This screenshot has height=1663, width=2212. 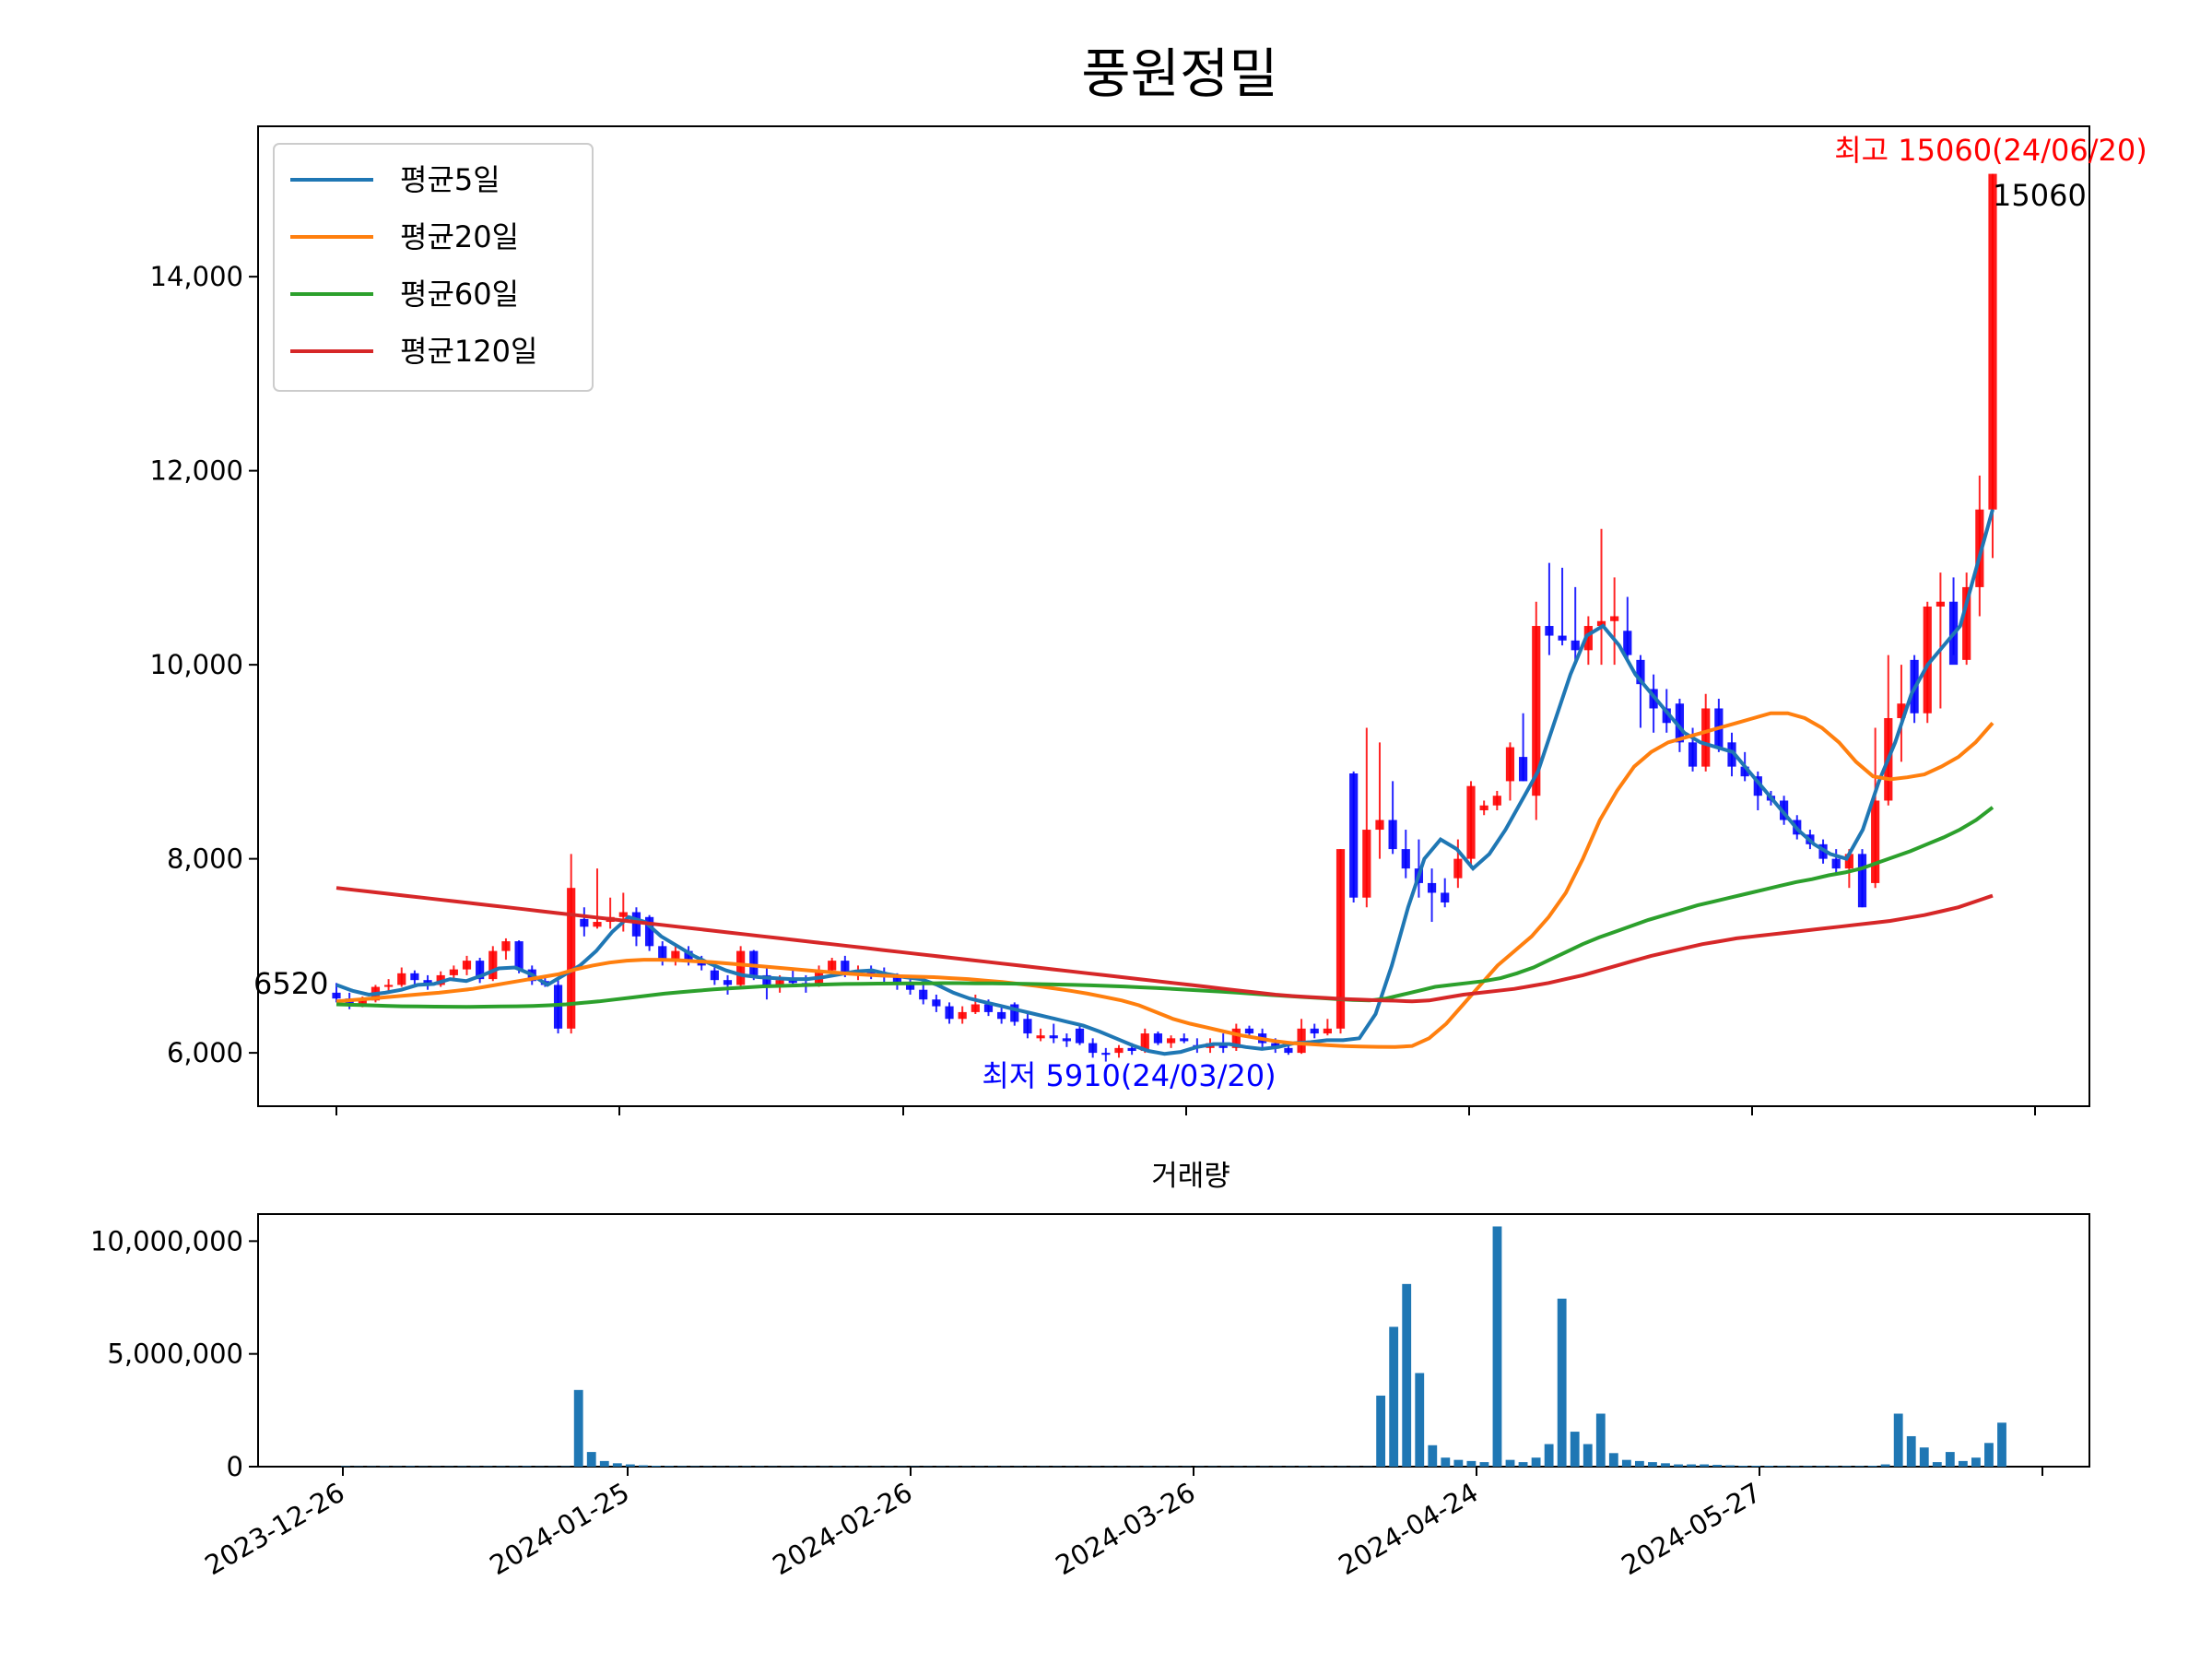 What do you see at coordinates (196, 471) in the screenshot?
I see `price-y-tick-label: 12,000` at bounding box center [196, 471].